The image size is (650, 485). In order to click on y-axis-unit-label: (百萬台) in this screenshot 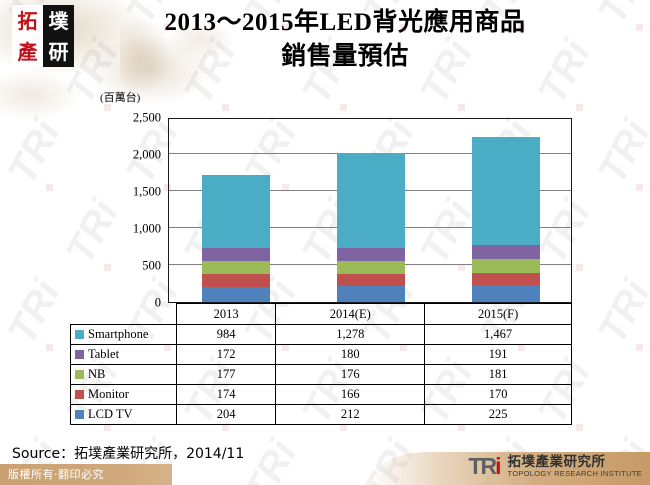, I will do `click(120, 98)`.